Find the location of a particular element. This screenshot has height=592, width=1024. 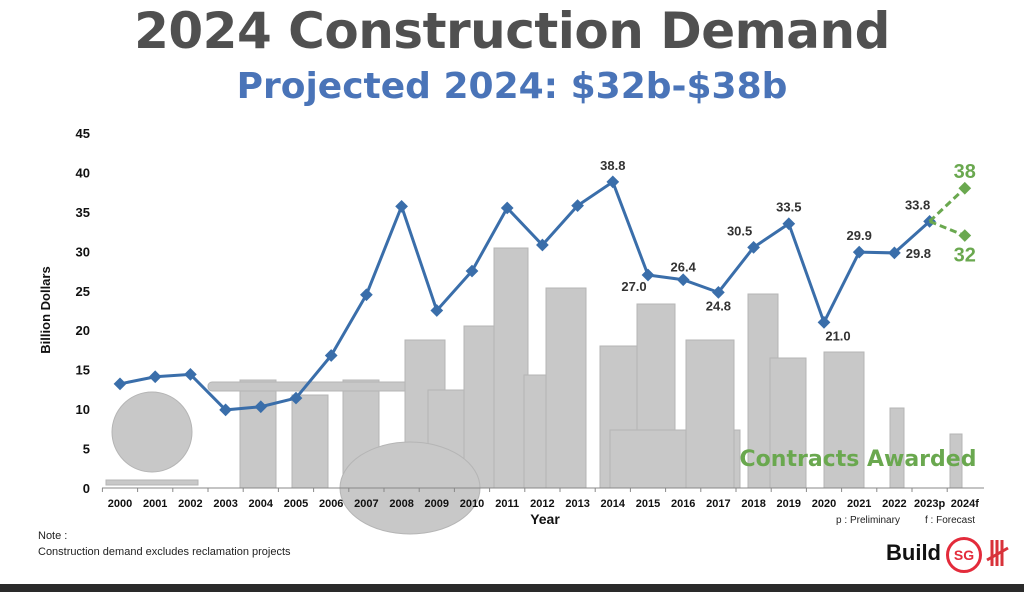

forecast-high-label: 38 is located at coordinates (965, 172).